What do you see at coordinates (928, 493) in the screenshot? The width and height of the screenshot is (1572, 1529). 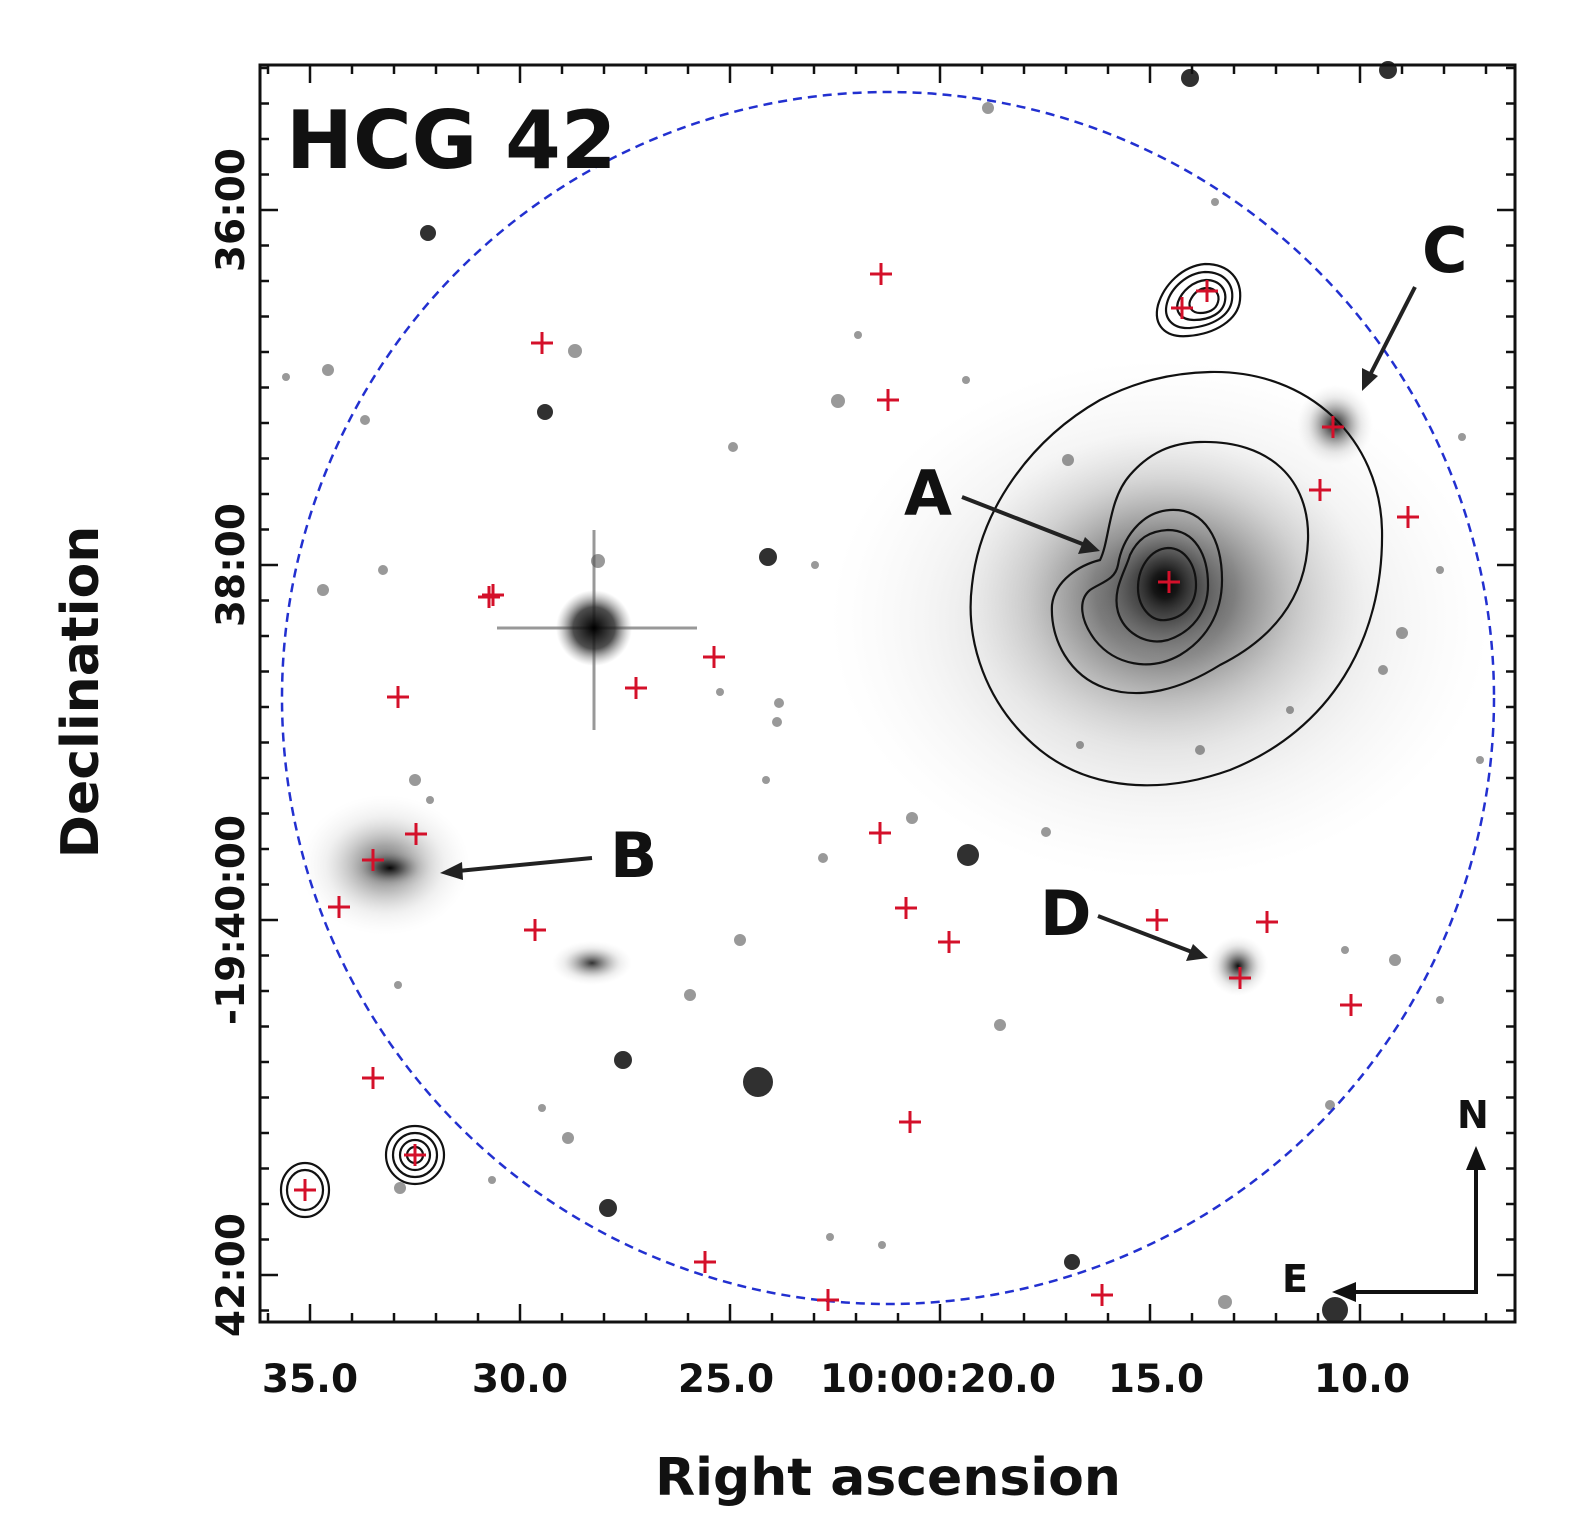 I see `galaxy-a-label: A` at bounding box center [928, 493].